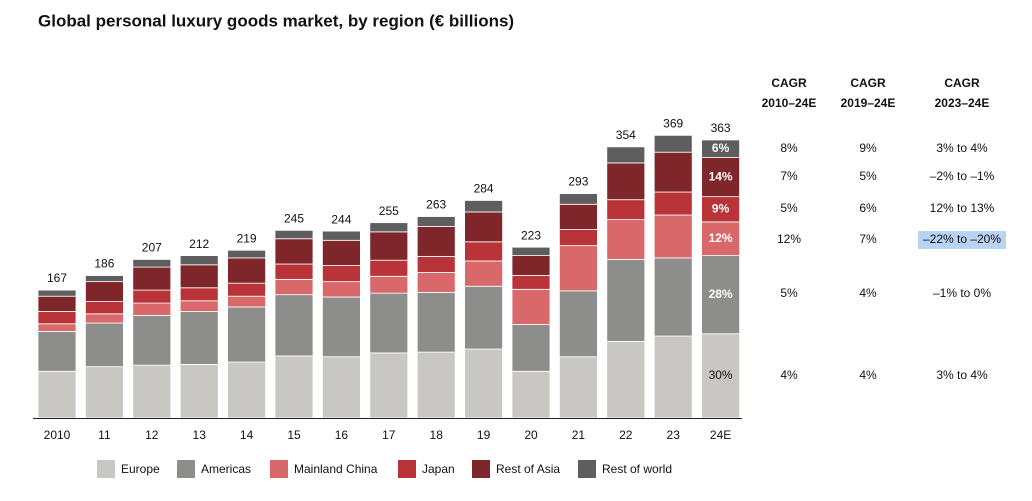  Describe the element at coordinates (247, 238) in the screenshot. I see `total-label: 219` at that location.